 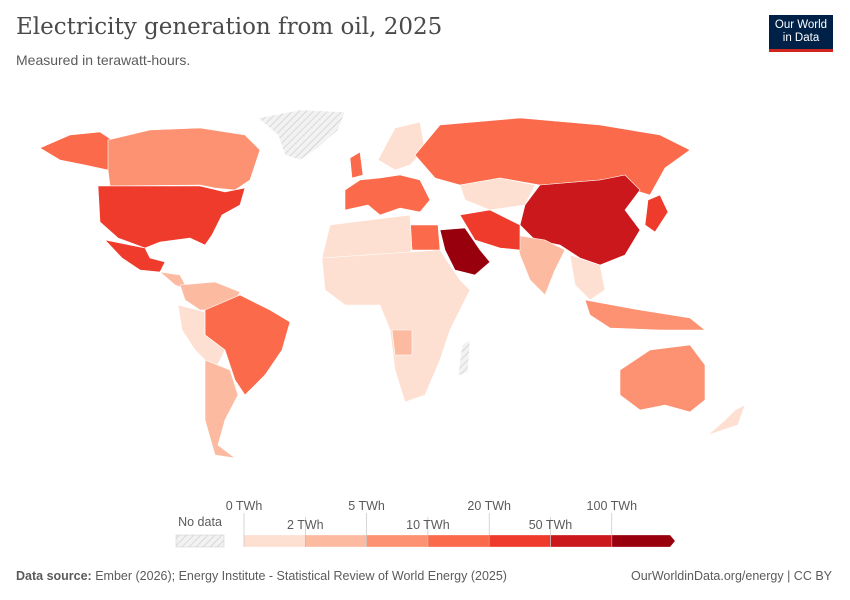 What do you see at coordinates (201, 337) in the screenshot?
I see `country-peru-bolivia` at bounding box center [201, 337].